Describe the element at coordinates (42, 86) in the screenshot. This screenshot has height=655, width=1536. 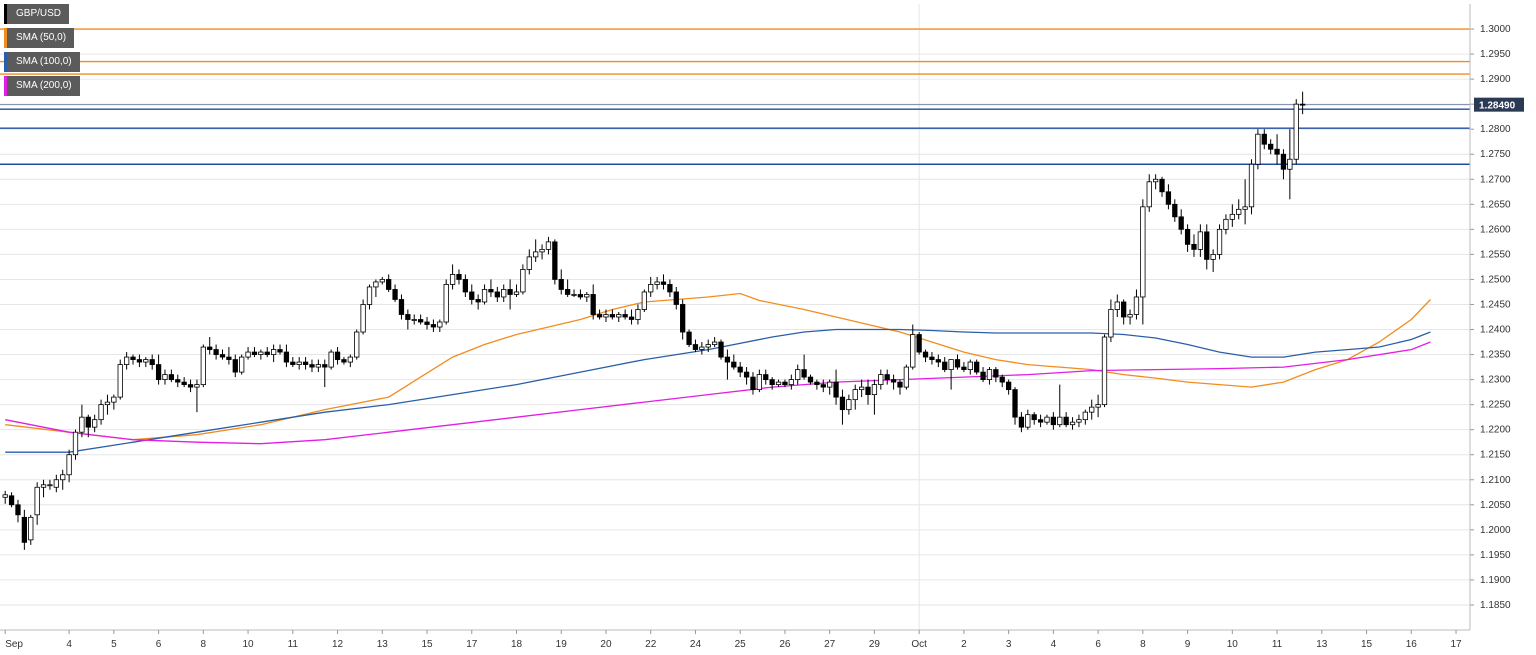
I see `legend-item: SMA (200,0)` at that location.